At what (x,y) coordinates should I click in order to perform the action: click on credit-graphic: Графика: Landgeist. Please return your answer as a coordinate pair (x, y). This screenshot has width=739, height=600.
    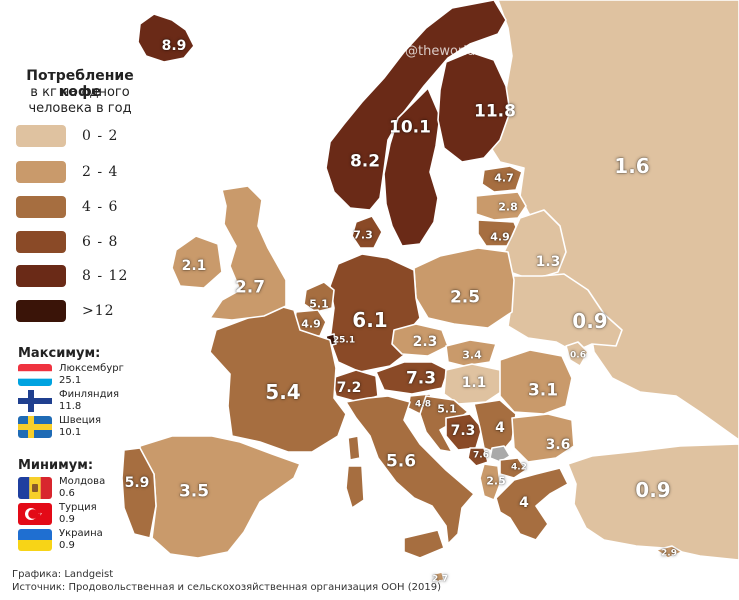
    Looking at the image, I should click on (63, 574).